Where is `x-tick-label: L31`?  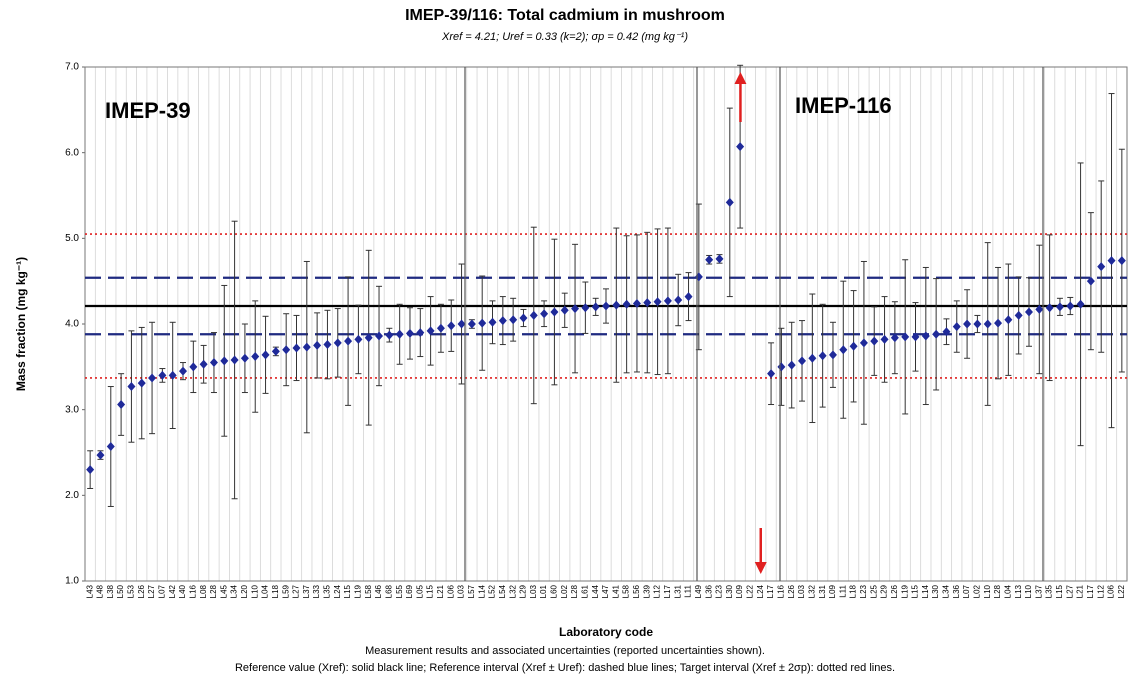 x-tick-label: L31 is located at coordinates (677, 591).